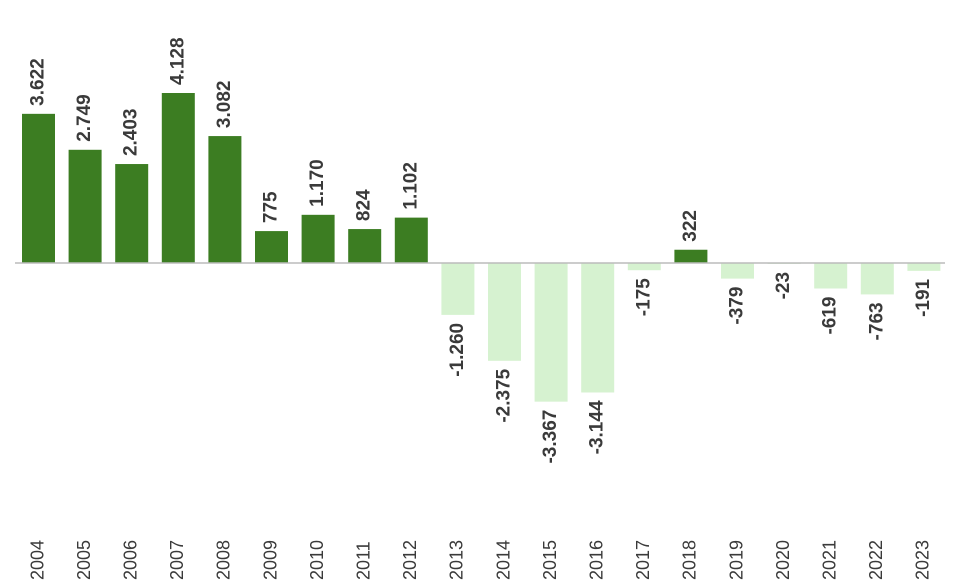 Image resolution: width=955 pixels, height=584 pixels. I want to click on value-label: 322, so click(690, 226).